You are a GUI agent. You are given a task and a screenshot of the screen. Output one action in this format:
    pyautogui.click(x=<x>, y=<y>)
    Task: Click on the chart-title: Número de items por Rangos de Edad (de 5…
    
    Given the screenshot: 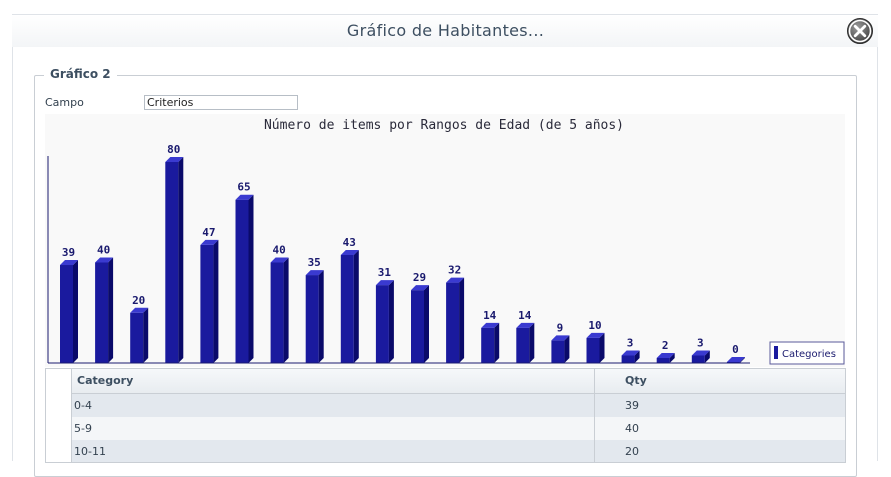 What is the action you would take?
    pyautogui.click(x=444, y=125)
    